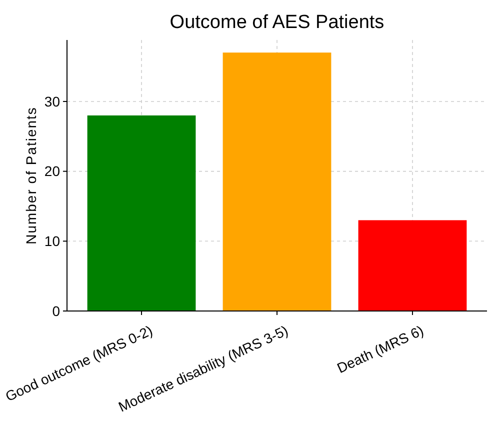 The image size is (497, 432). I want to click on y-tick-label: 20, so click(52, 171).